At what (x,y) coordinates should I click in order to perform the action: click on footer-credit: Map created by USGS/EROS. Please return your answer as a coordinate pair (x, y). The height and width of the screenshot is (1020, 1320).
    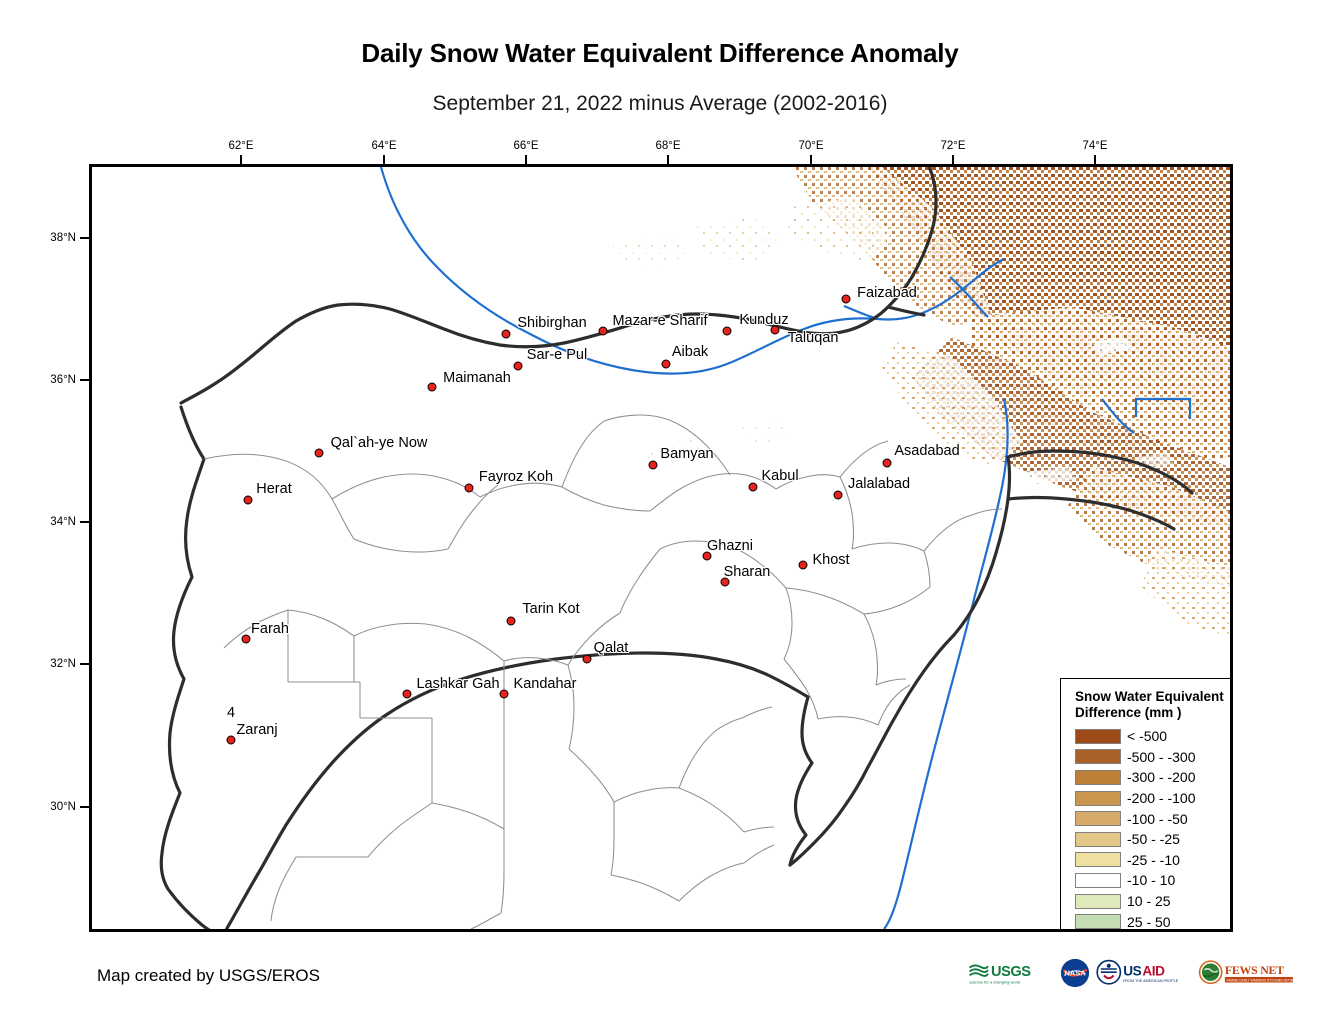
    Looking at the image, I should click on (208, 975).